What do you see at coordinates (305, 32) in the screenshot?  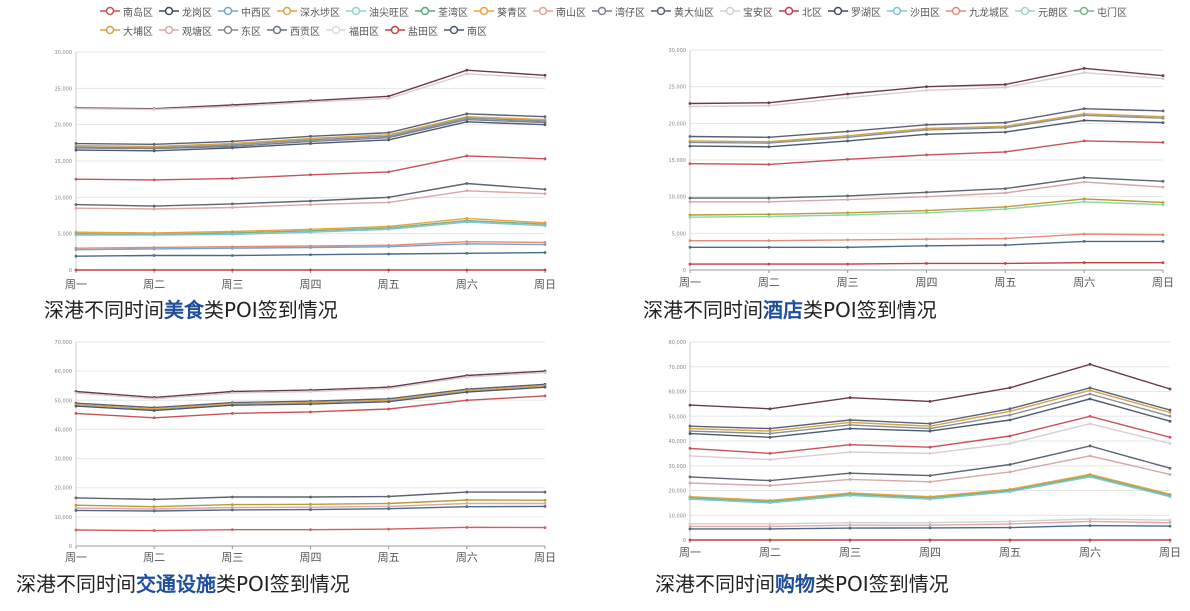 I see `legend-label: 西贡区` at bounding box center [305, 32].